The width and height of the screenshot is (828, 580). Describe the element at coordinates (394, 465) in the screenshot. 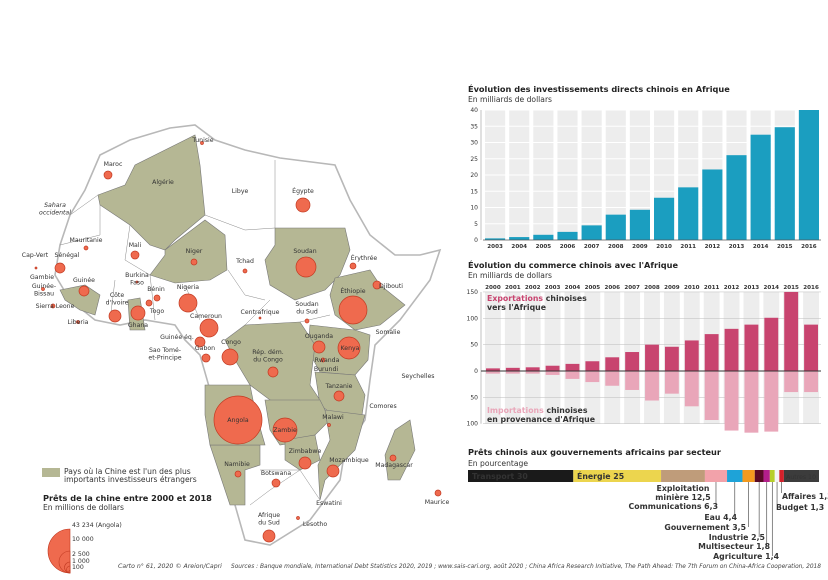

I see `country-label: Madagascar` at that location.